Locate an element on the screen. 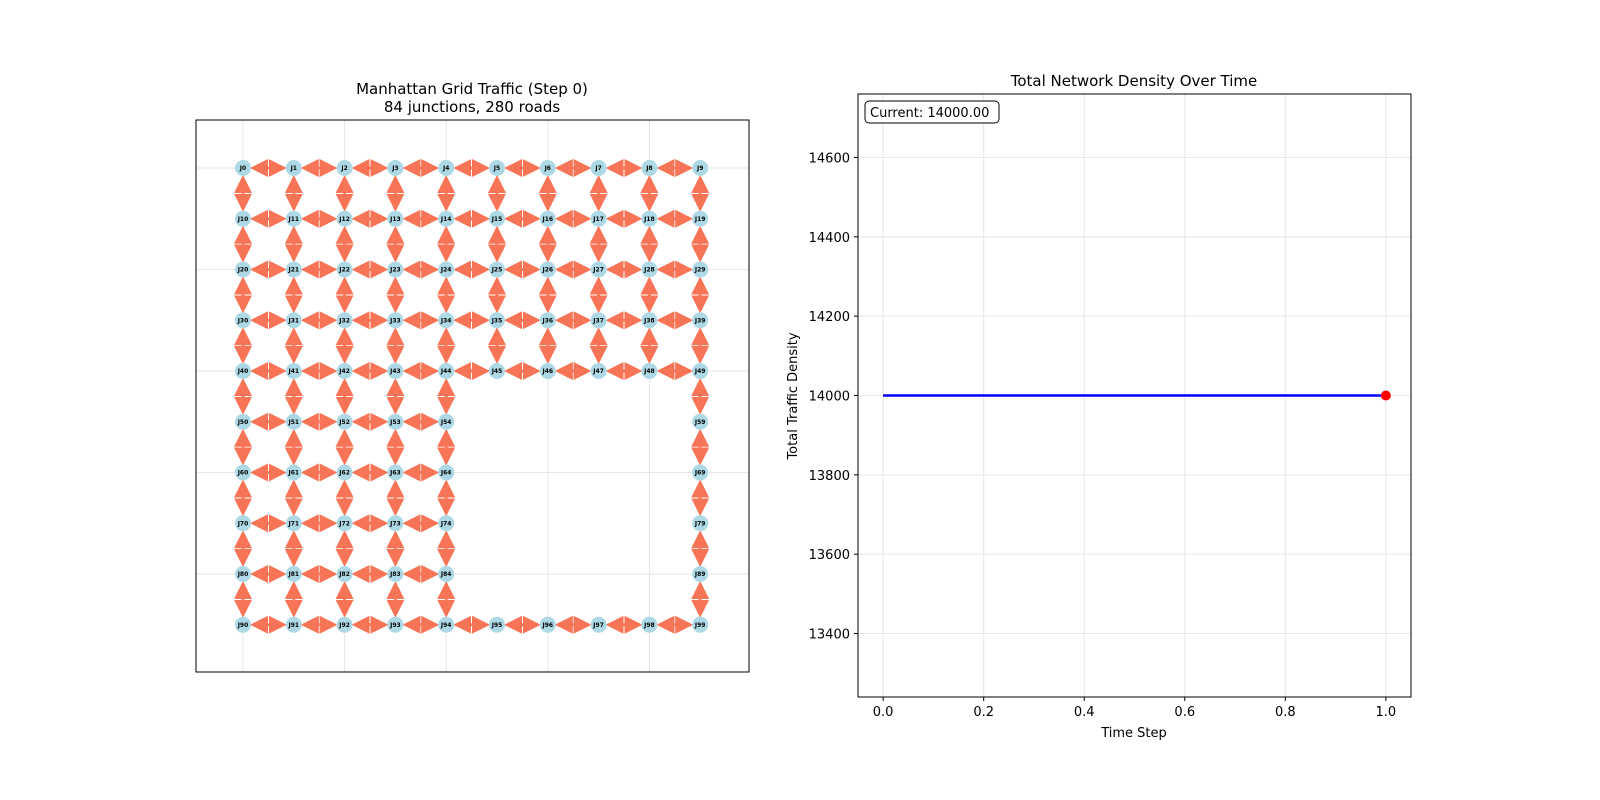 The height and width of the screenshot is (800, 1600). junction-label: J94 is located at coordinates (446, 625).